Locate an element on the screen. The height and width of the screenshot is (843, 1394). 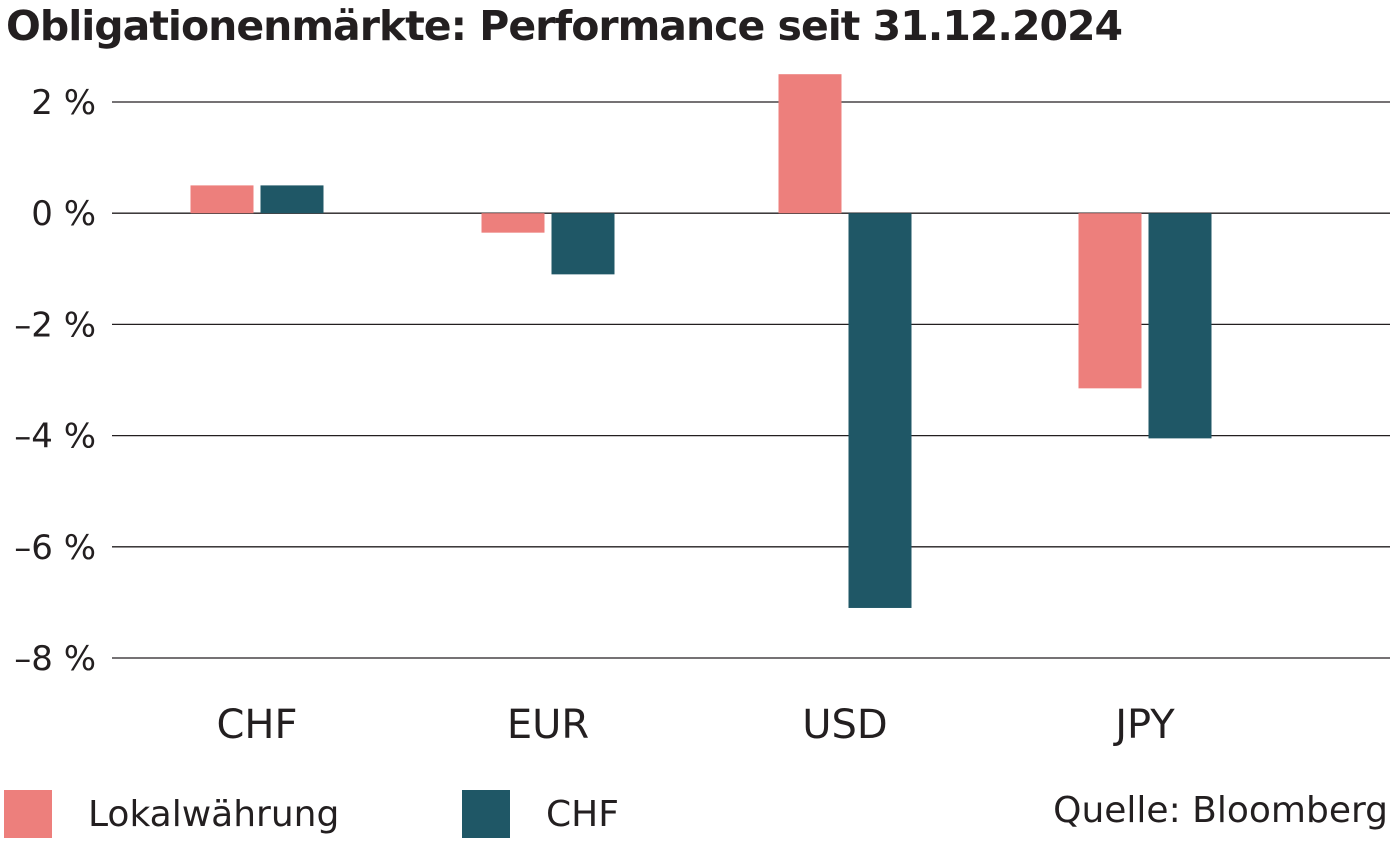
legend-swatch-chf is located at coordinates (486, 814).